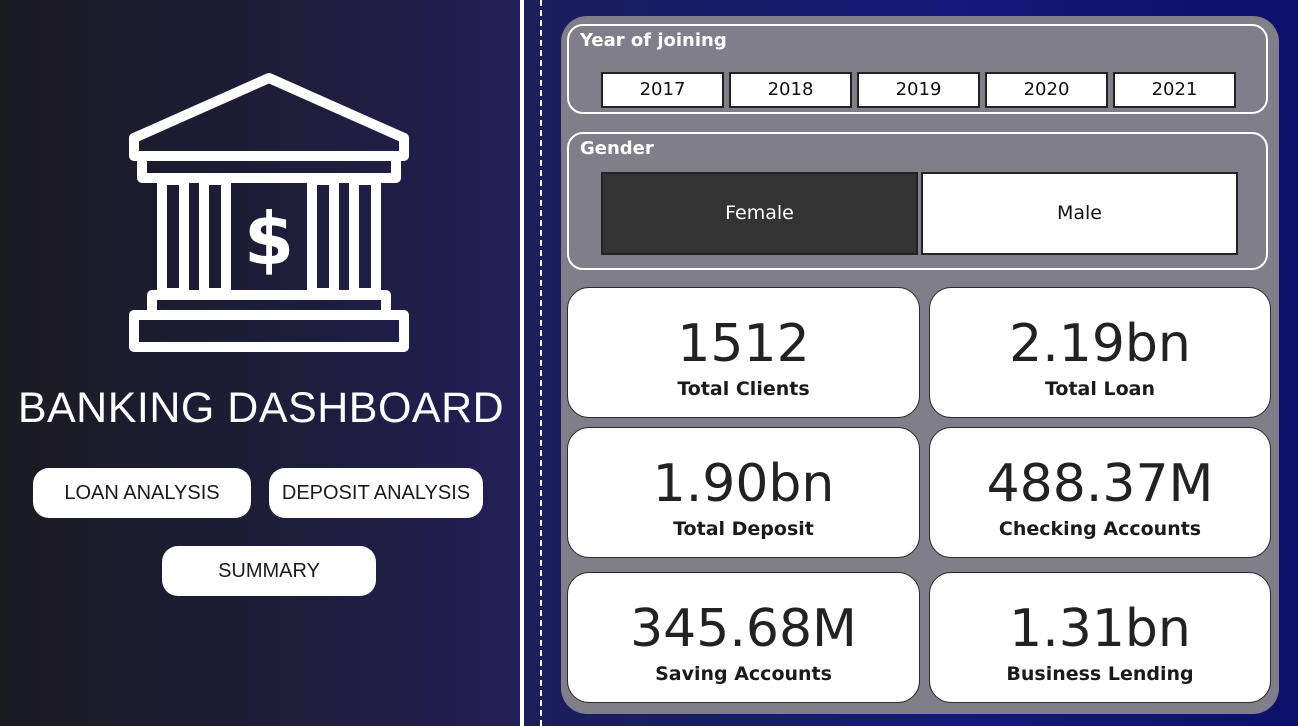 This screenshot has height=726, width=1298. I want to click on kpi-label: Total Clients, so click(743, 389).